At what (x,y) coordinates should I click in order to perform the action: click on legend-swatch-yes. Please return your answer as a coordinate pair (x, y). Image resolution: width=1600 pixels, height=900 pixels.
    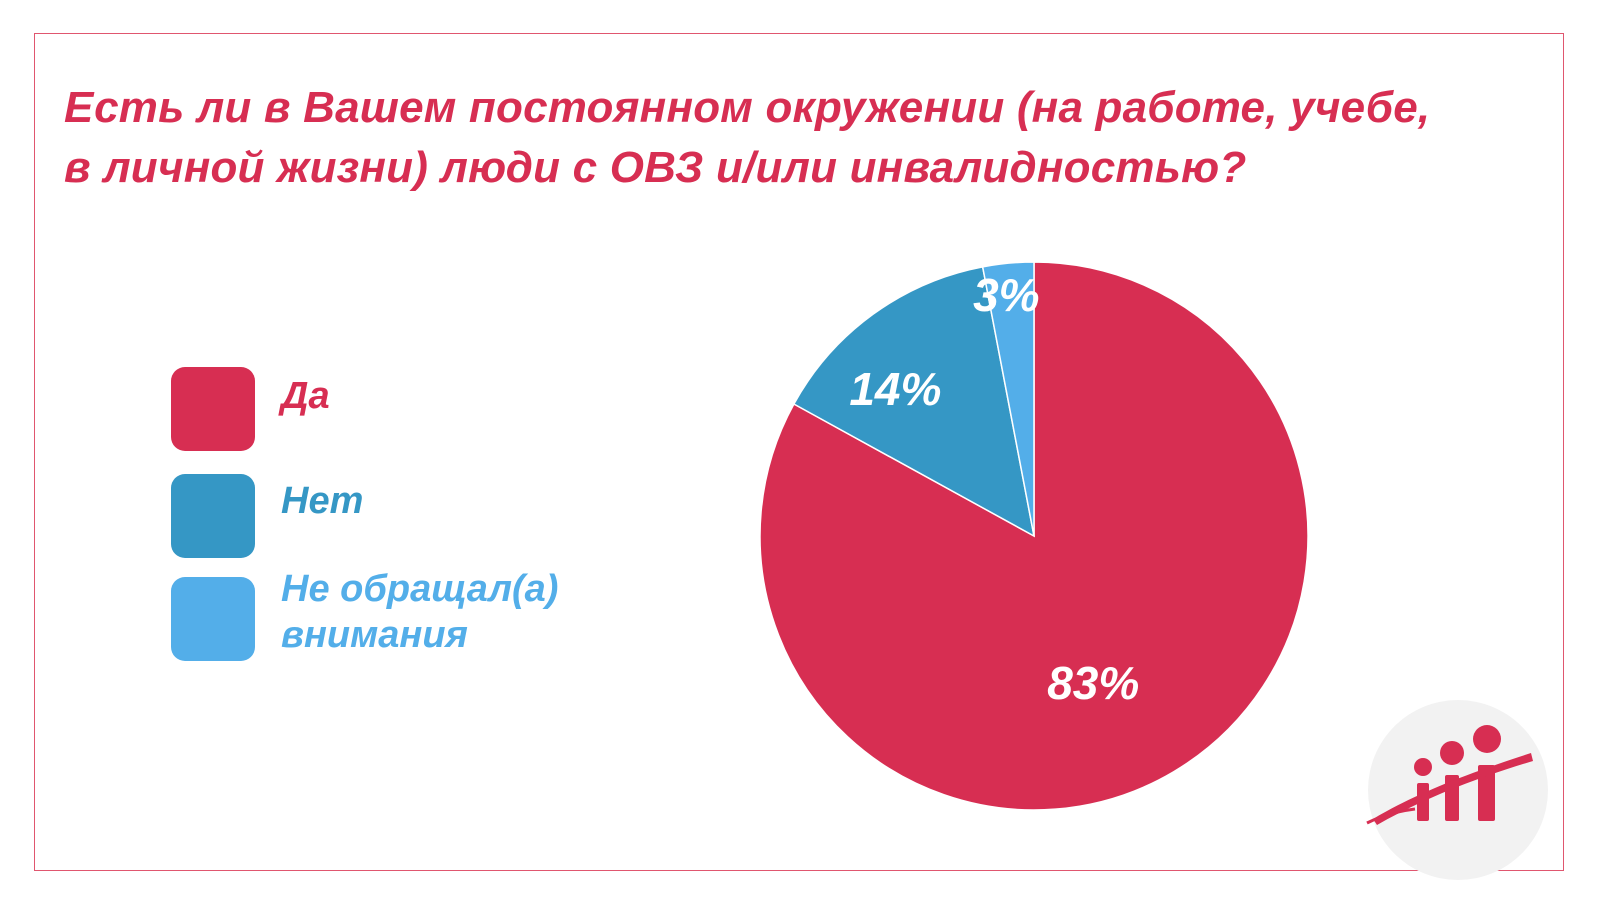
    Looking at the image, I should click on (213, 409).